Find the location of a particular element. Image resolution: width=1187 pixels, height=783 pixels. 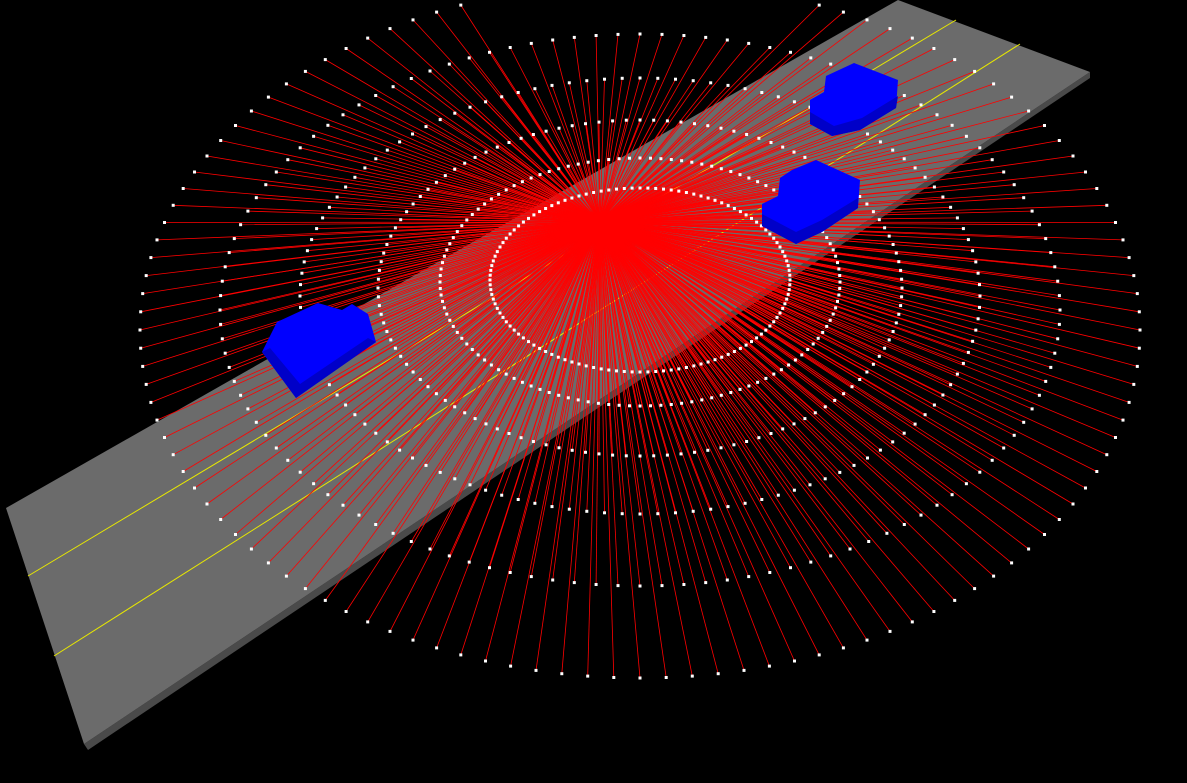

vehicle-near-left is located at coordinates (319, 350).